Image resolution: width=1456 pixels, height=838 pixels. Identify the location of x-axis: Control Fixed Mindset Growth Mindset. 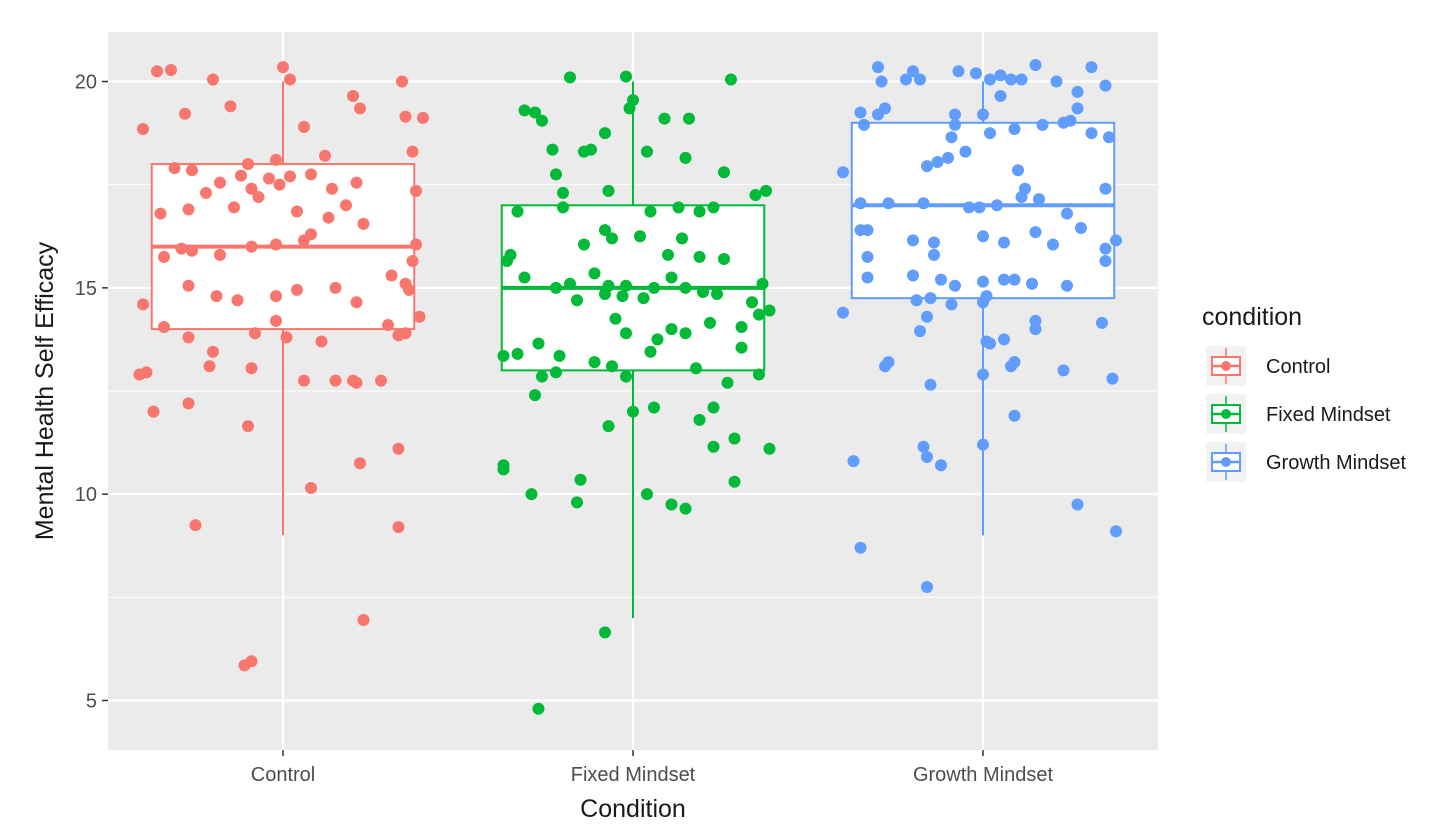
(652, 768).